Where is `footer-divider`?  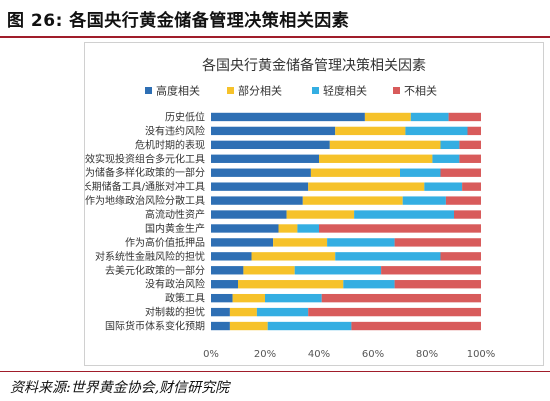 footer-divider is located at coordinates (275, 371).